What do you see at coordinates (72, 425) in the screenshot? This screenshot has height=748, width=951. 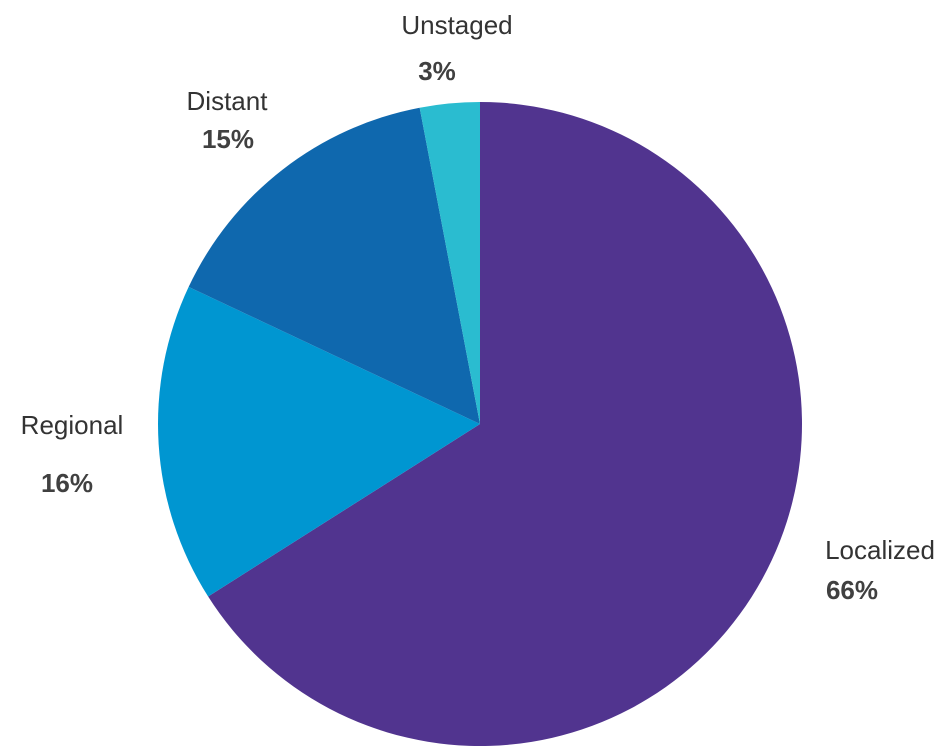 I see `slice-label-regional: Regional` at bounding box center [72, 425].